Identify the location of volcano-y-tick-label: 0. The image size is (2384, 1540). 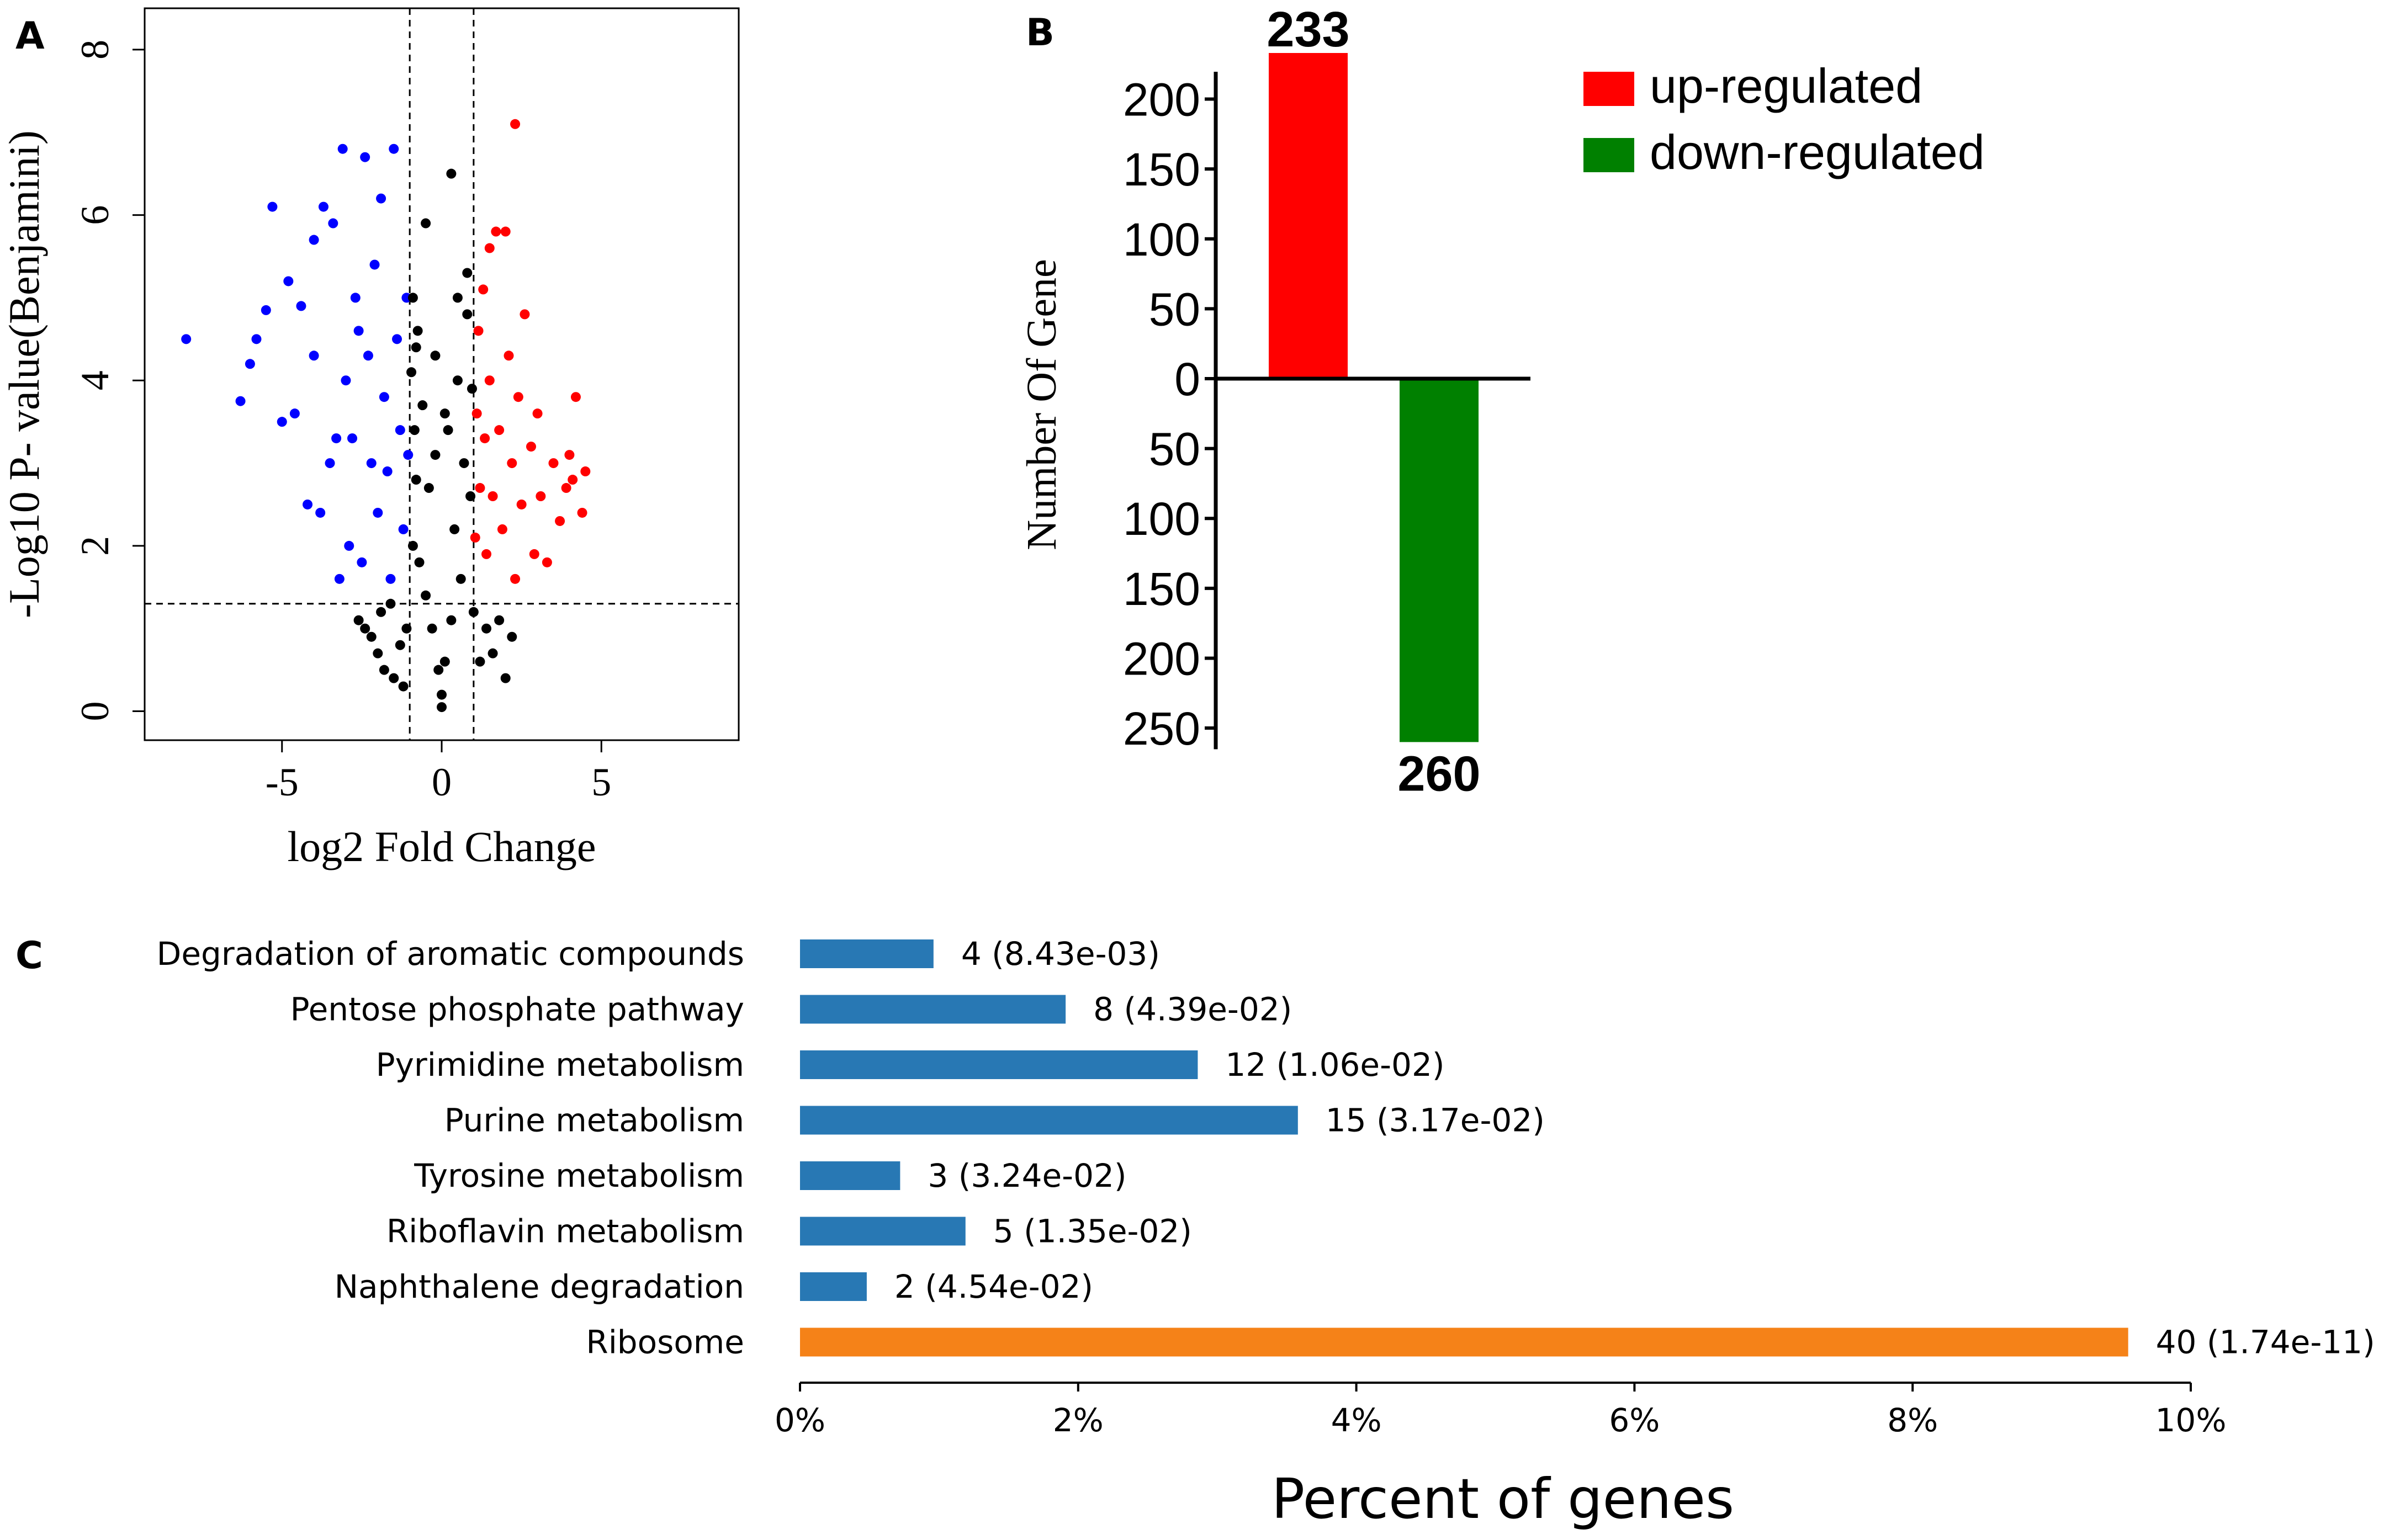
(95, 711).